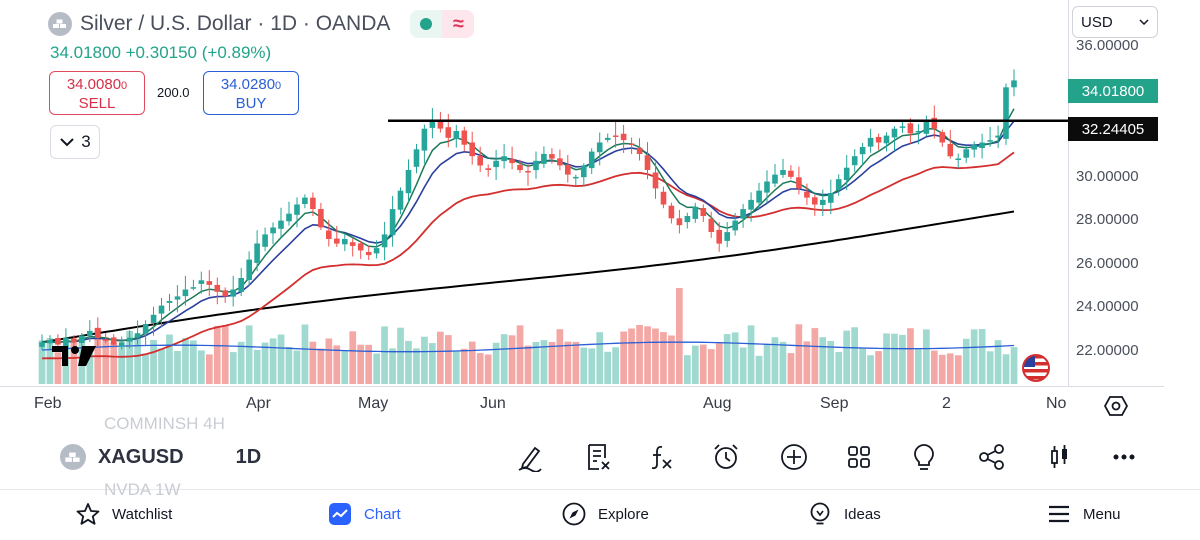 Image resolution: width=1200 pixels, height=540 pixels. Describe the element at coordinates (235, 23) in the screenshot. I see `symbol-title: Silver / U.S. Dollar · 1D · OANDA` at that location.